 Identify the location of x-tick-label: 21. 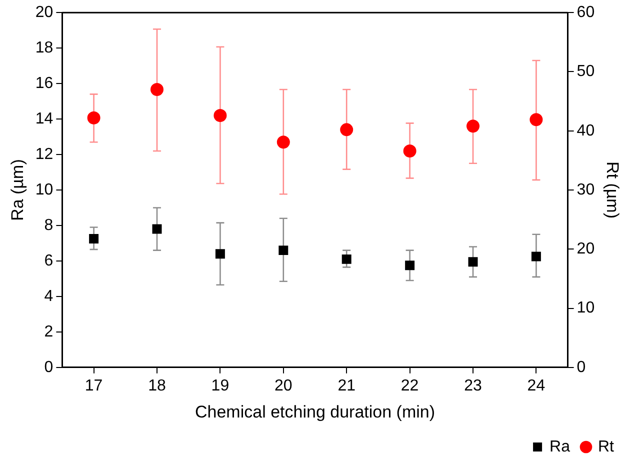
(347, 385).